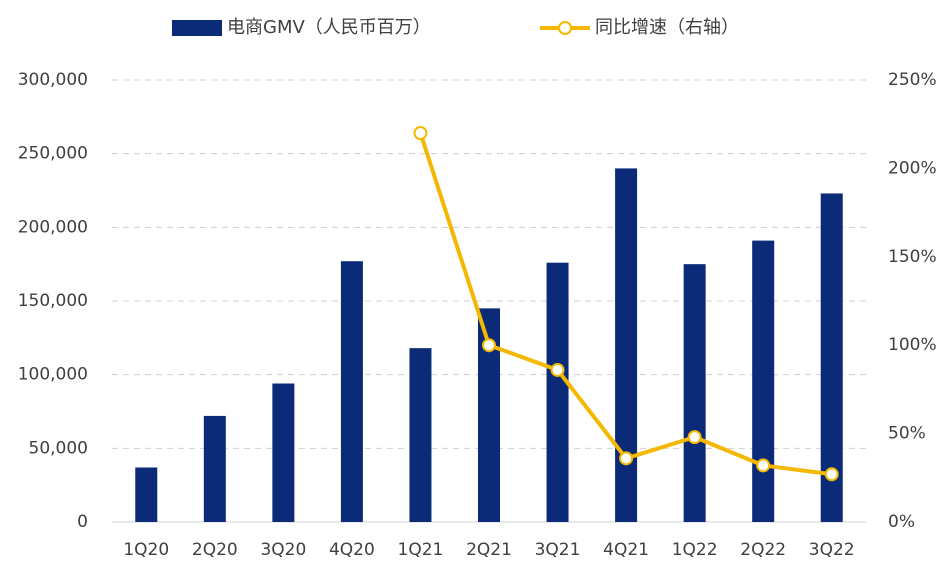 The width and height of the screenshot is (944, 564). What do you see at coordinates (901, 522) in the screenshot?
I see `y2-tick-label: 0%` at bounding box center [901, 522].